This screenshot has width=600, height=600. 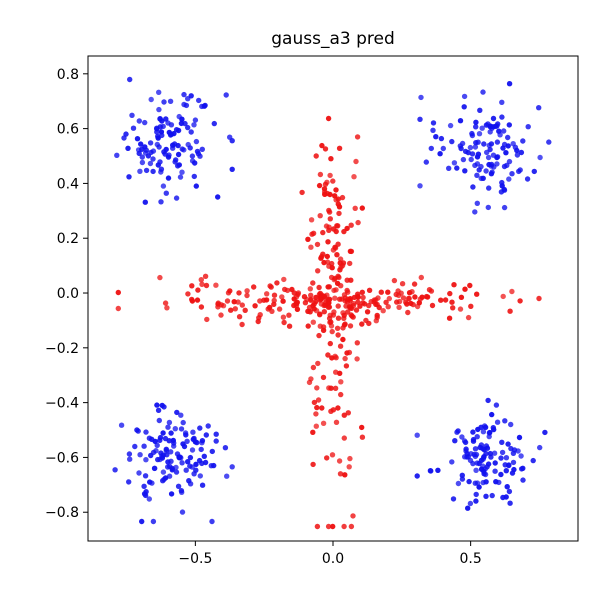 What do you see at coordinates (471, 559) in the screenshot?
I see `x-tick-label: 0.5` at bounding box center [471, 559].